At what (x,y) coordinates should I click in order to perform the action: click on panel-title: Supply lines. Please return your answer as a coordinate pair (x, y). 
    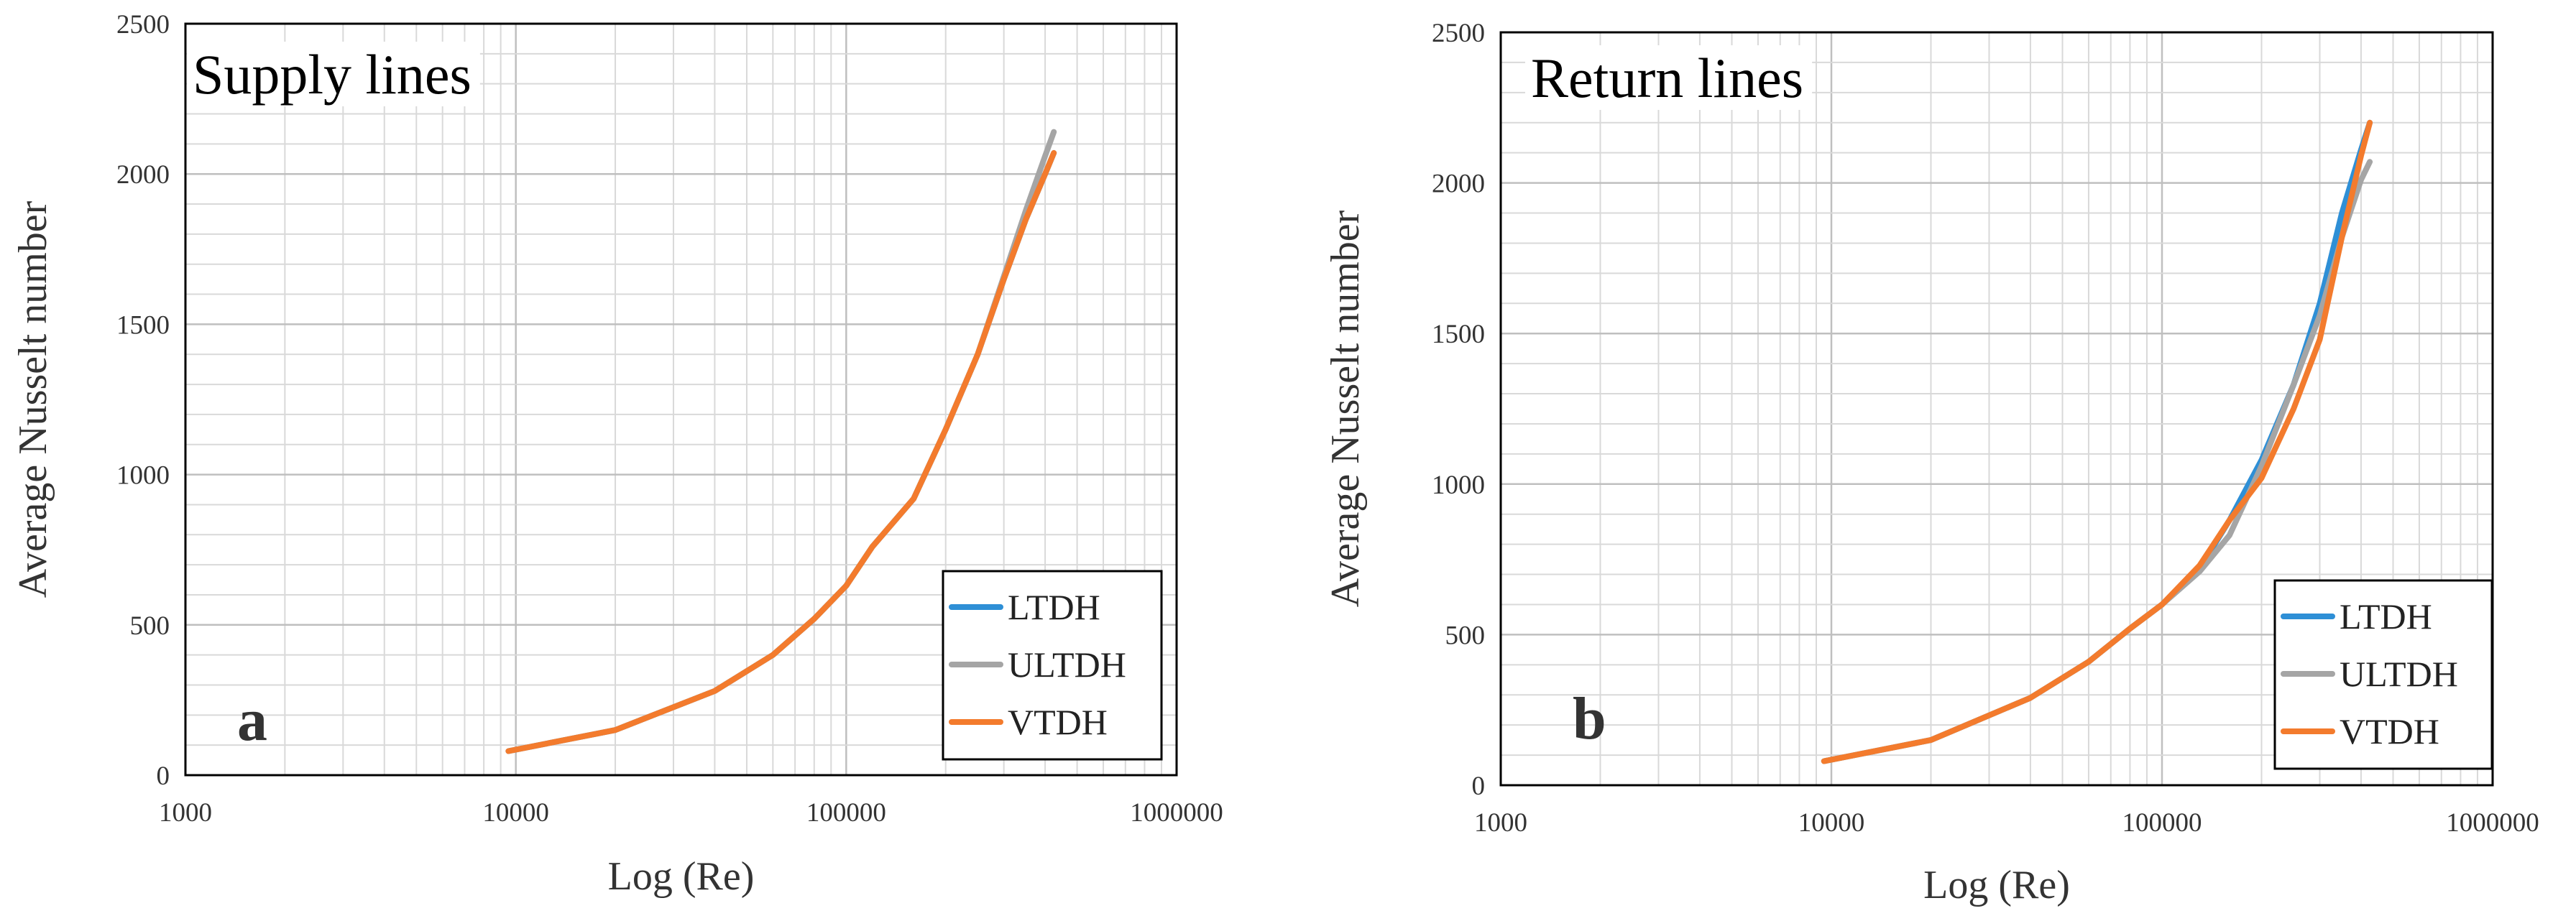
    Looking at the image, I should click on (332, 74).